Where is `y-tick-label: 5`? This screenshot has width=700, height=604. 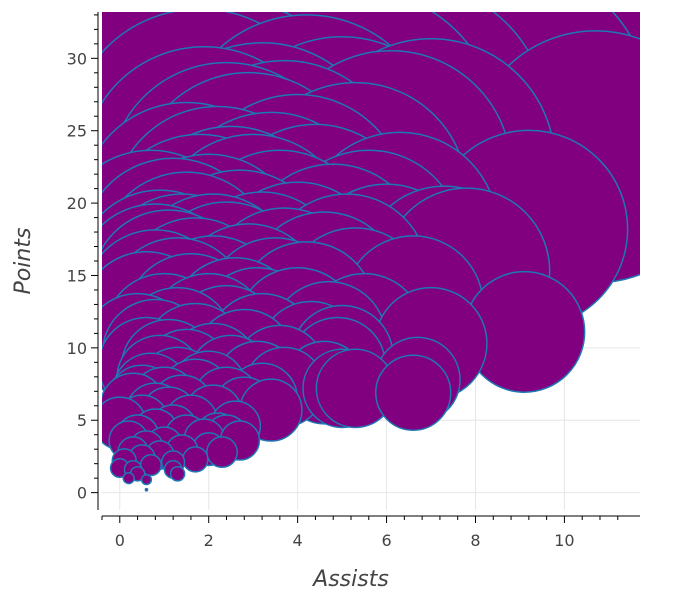 y-tick-label: 5 is located at coordinates (82, 420).